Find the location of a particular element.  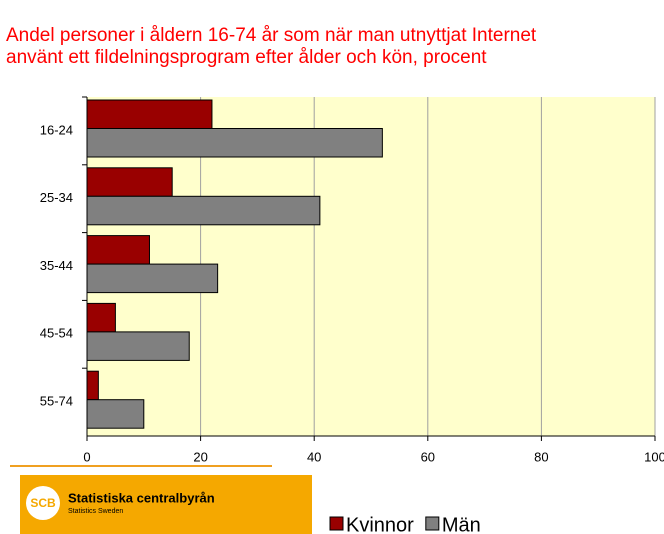

y-tick-label: 45-54 is located at coordinates (56, 333).